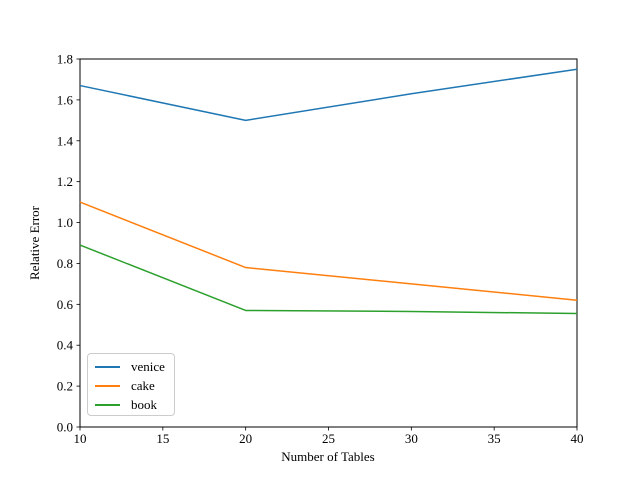 The height and width of the screenshot is (480, 640). I want to click on legend-line-swatch-book, so click(107, 404).